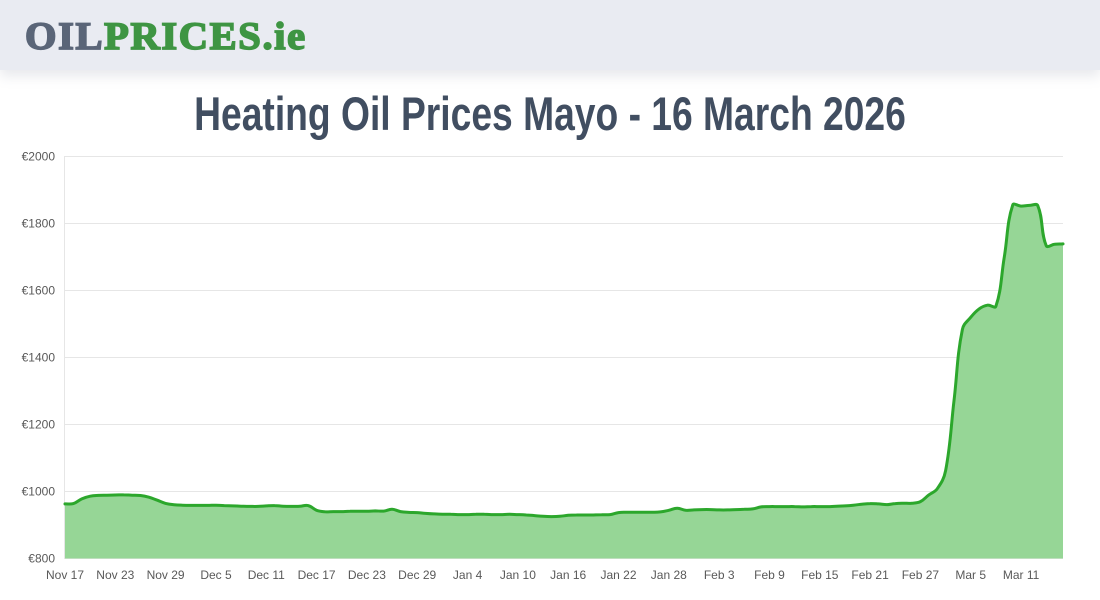 The height and width of the screenshot is (600, 1100). I want to click on svg-text: Jan 10, so click(518, 575).